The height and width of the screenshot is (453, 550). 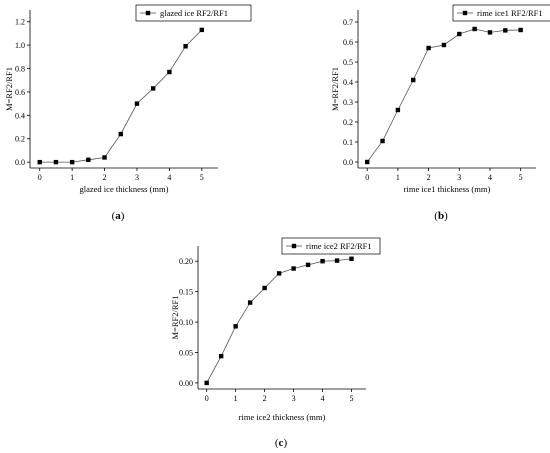 I want to click on y-tick-label: 1.0, so click(x=20, y=45).